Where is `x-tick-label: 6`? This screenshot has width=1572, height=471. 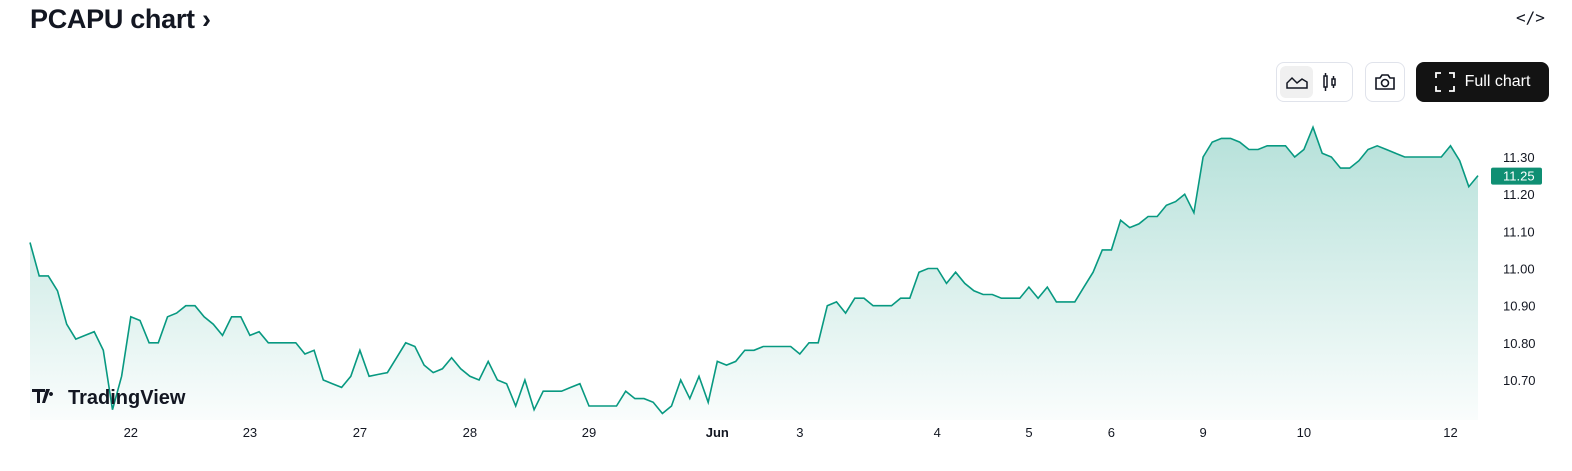
x-tick-label: 6 is located at coordinates (1111, 432).